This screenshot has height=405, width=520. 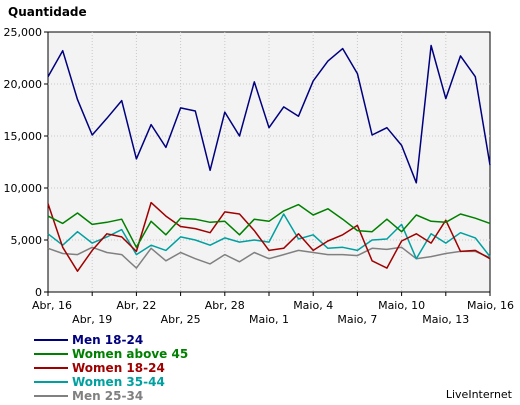 I want to click on x-tick-label: Abr, 22, so click(x=136, y=305).